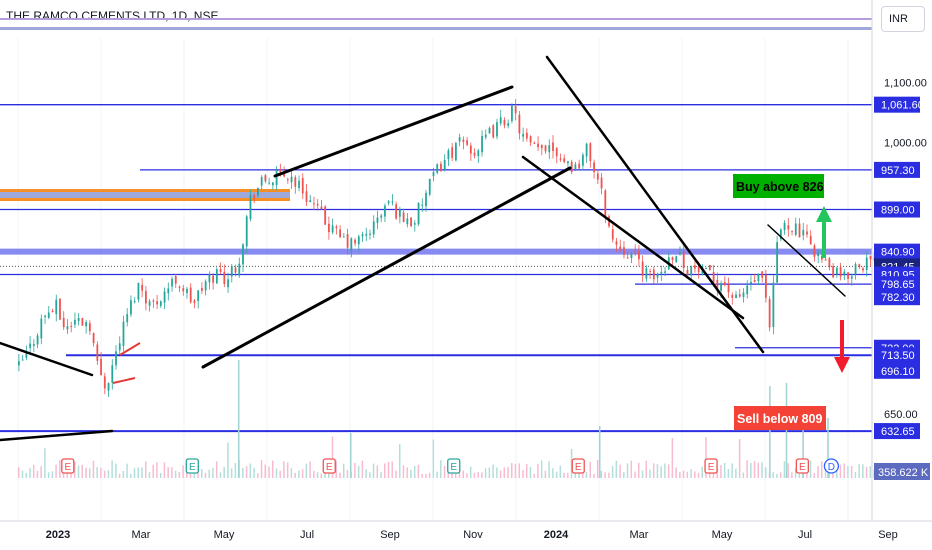  I want to click on currency-selector: INR, so click(903, 19).